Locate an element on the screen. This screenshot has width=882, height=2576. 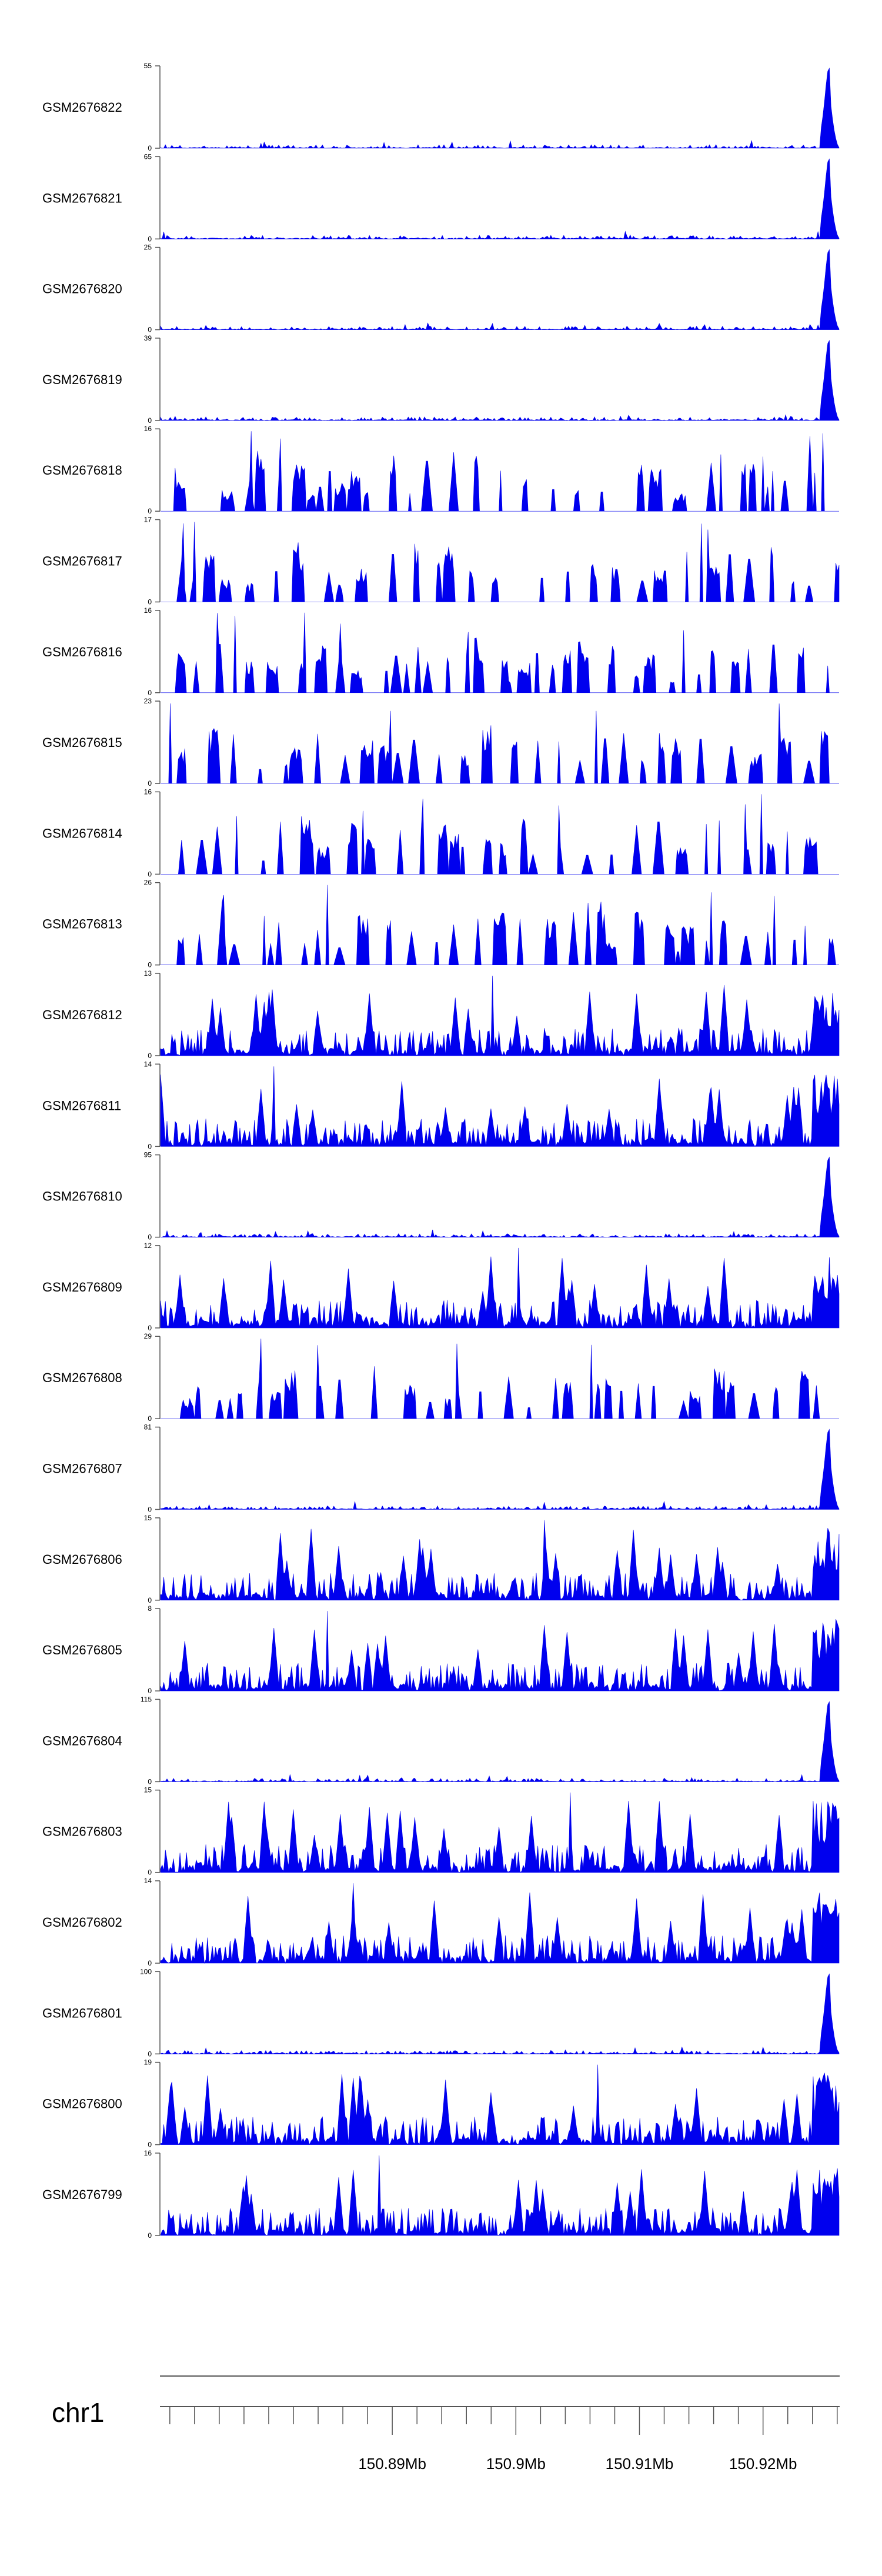
track-label: GSM2676816 is located at coordinates (82, 652).